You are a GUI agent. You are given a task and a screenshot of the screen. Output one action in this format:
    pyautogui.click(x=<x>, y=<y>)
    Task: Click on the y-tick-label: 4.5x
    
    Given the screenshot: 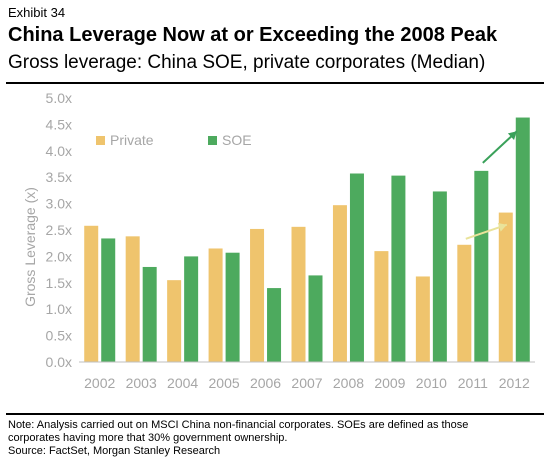 What is the action you would take?
    pyautogui.click(x=59, y=124)
    